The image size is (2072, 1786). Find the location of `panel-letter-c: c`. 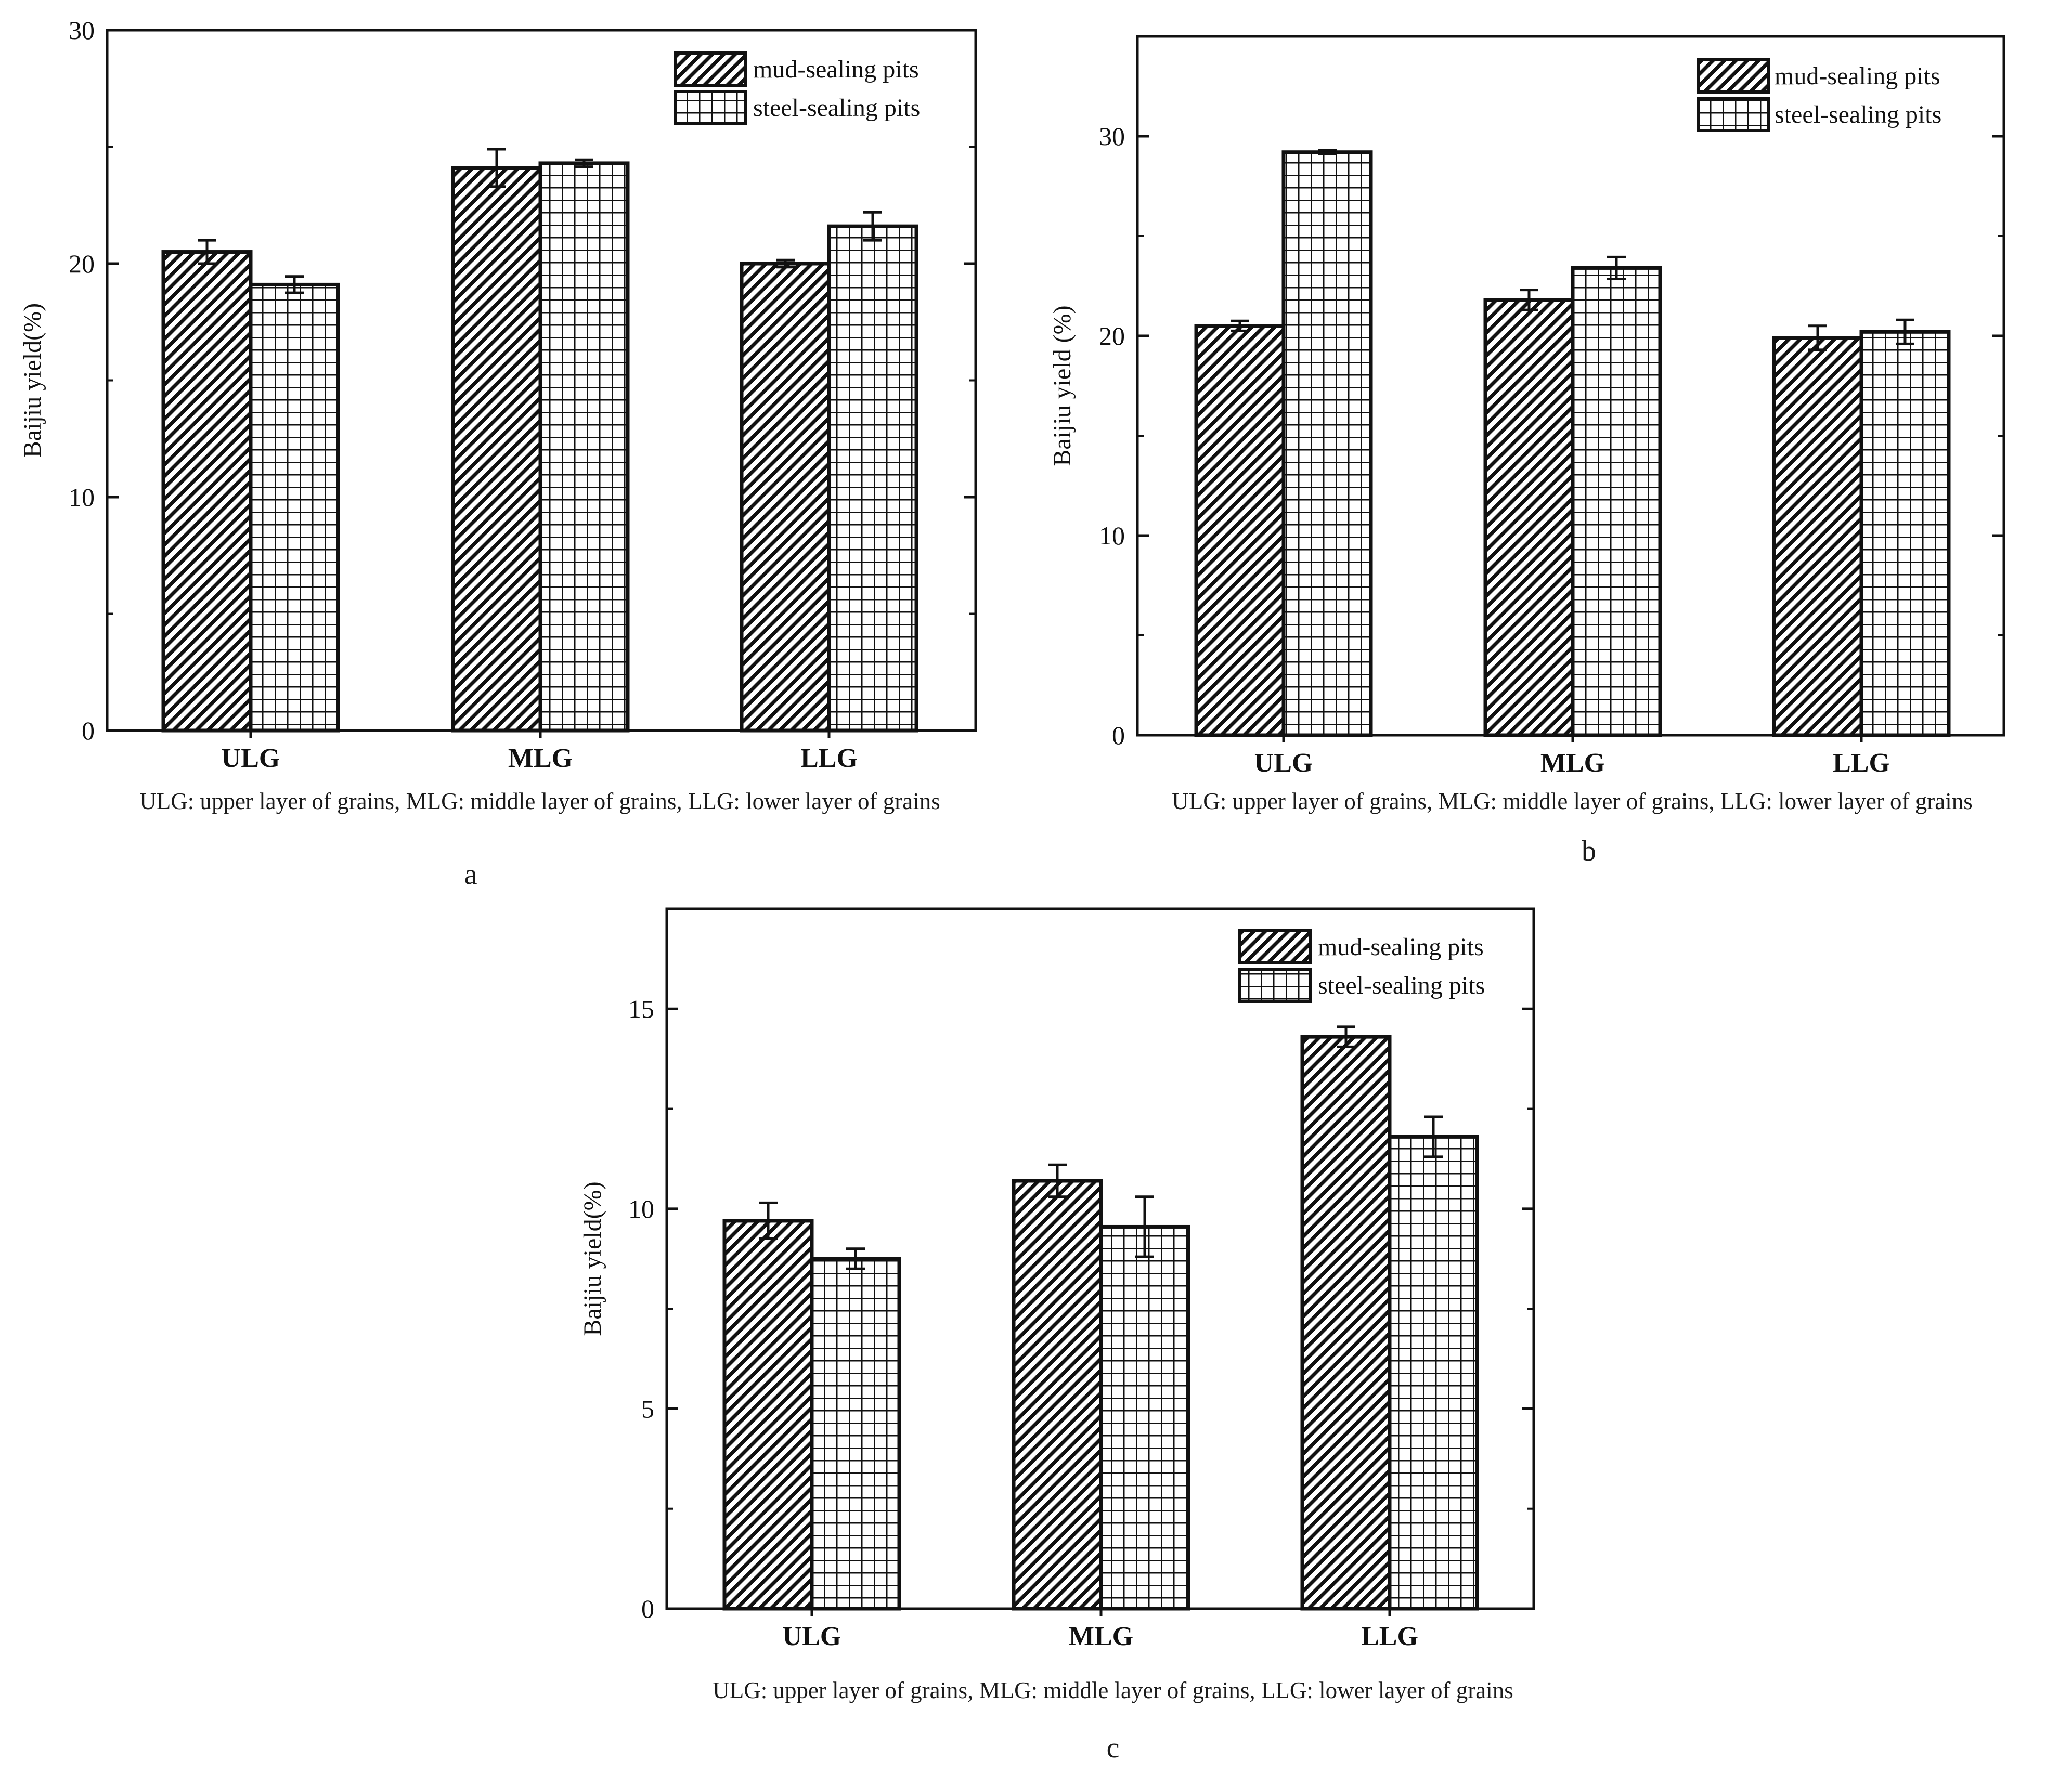

panel-letter-c: c is located at coordinates (1113, 1748).